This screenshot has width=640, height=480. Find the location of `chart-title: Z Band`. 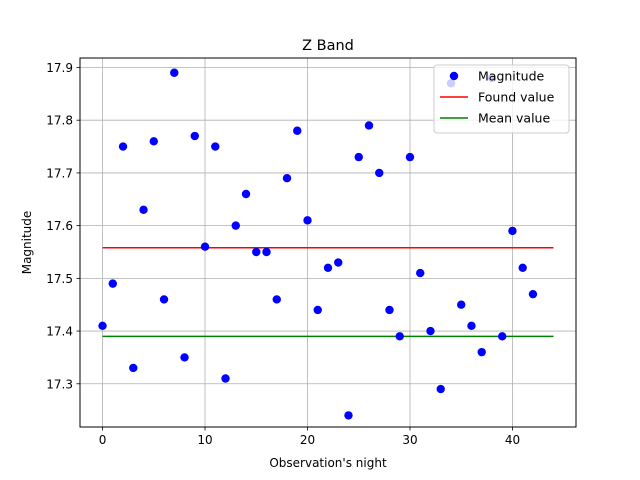

chart-title: Z Band is located at coordinates (328, 46).